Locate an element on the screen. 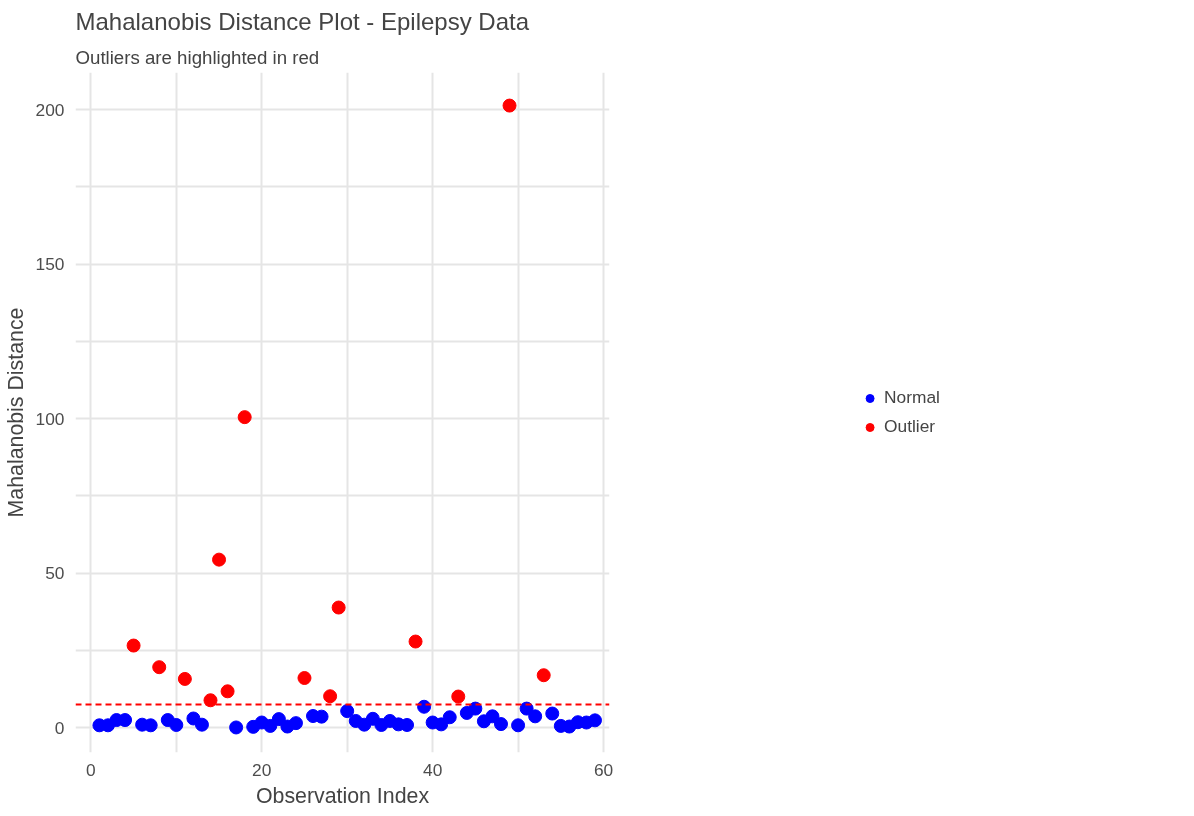 This screenshot has height=816, width=1194. x-tick-label: 40 is located at coordinates (433, 769).